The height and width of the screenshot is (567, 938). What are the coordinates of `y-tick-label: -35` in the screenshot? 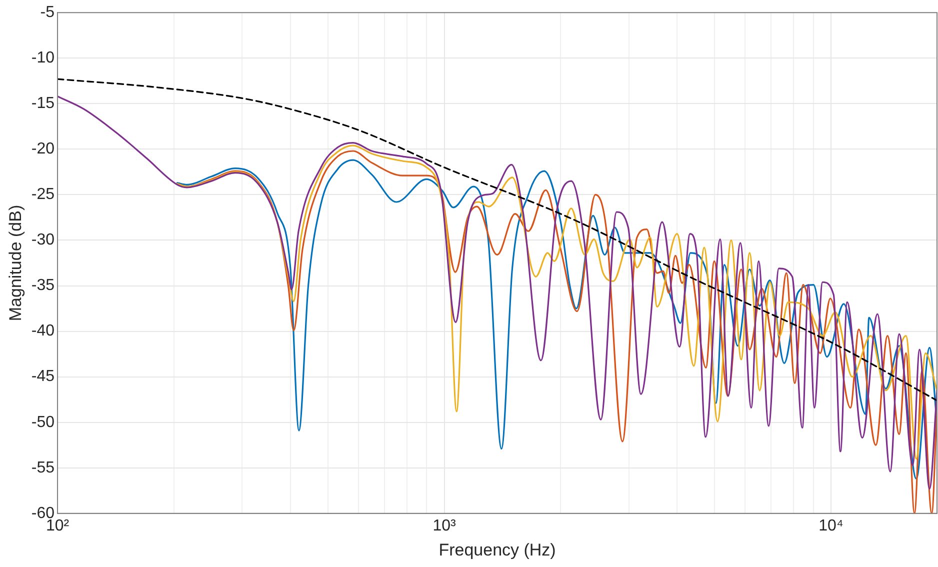 It's located at (43, 285).